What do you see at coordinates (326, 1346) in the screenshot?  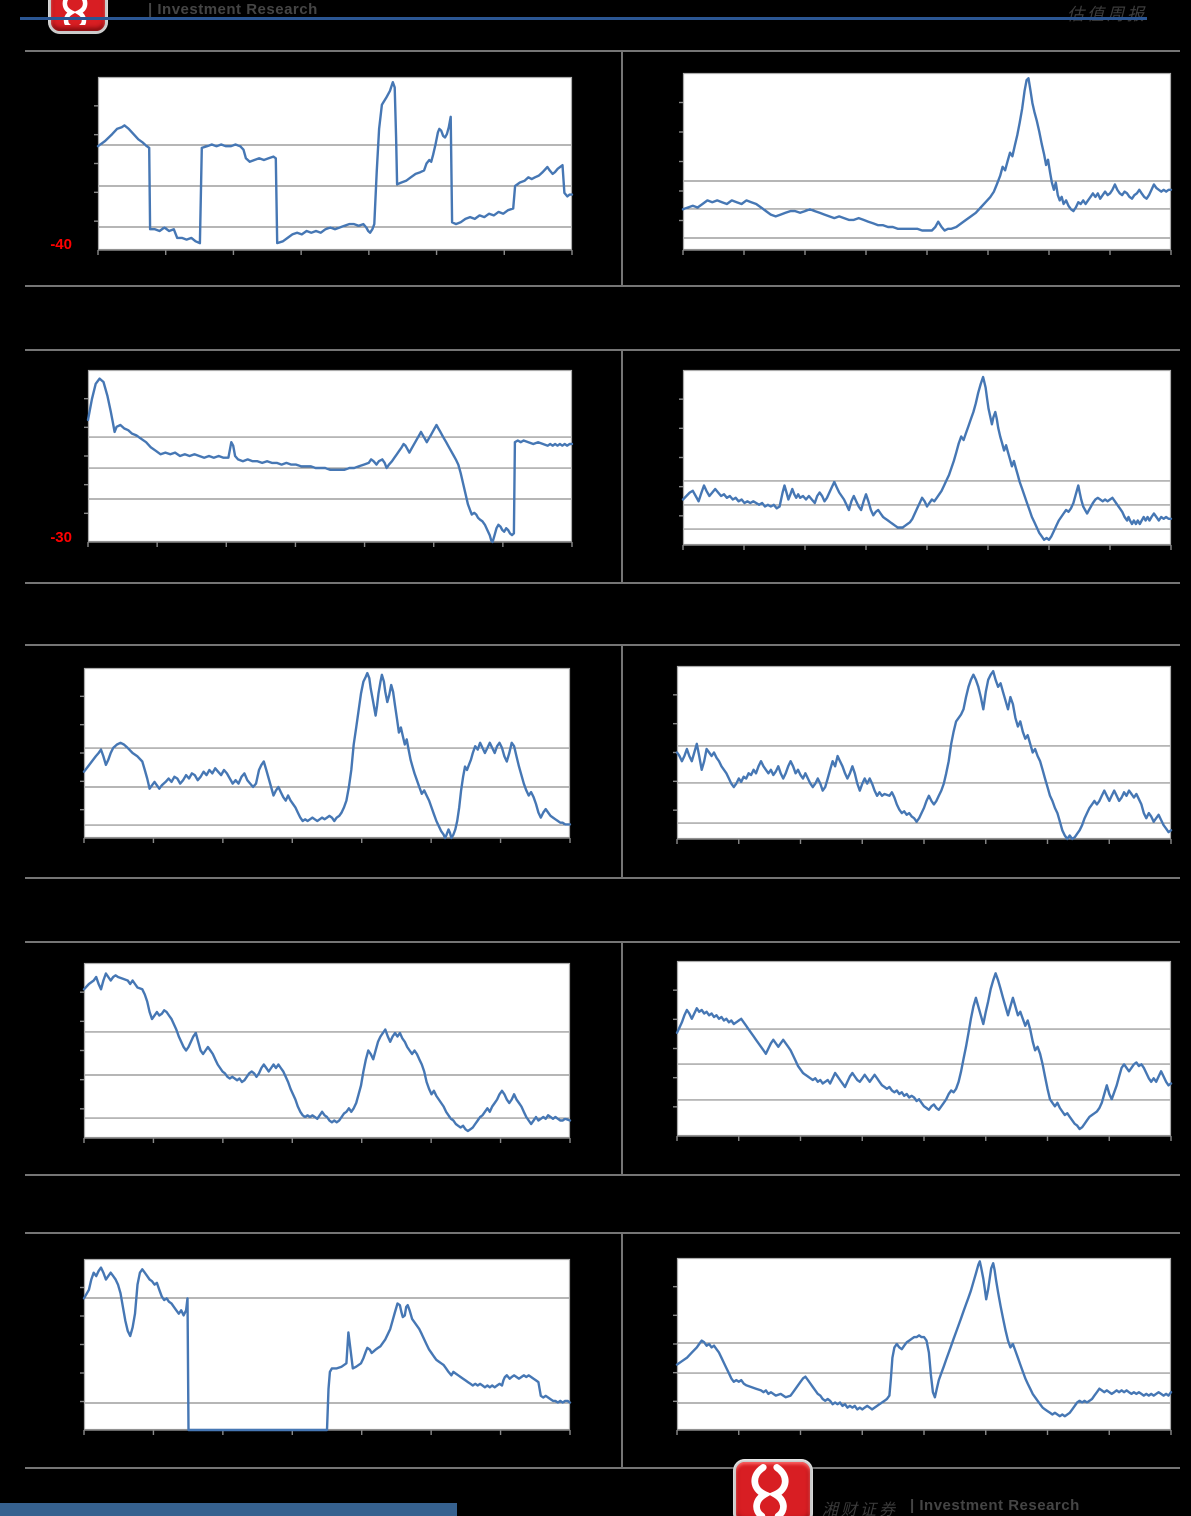 I see `chart-row5-left` at bounding box center [326, 1346].